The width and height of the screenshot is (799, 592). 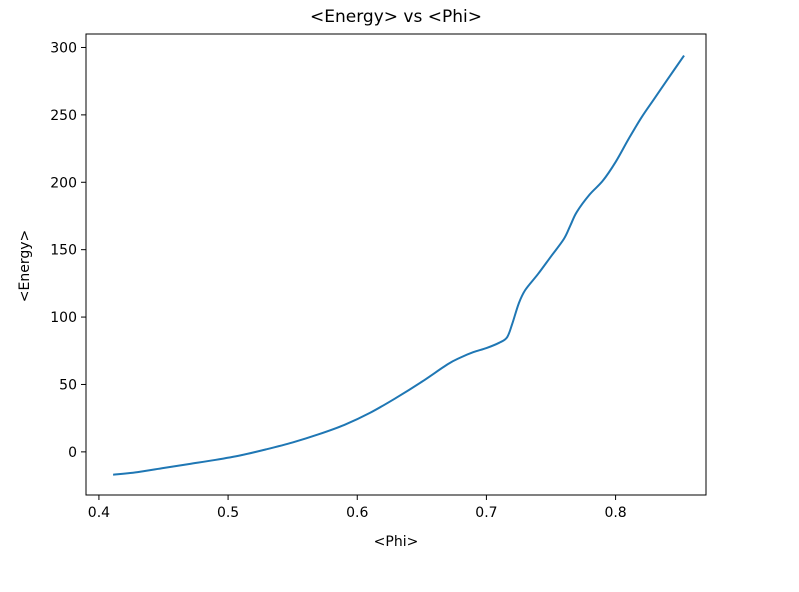 What do you see at coordinates (99, 513) in the screenshot?
I see `x-tick-label: 0.4` at bounding box center [99, 513].